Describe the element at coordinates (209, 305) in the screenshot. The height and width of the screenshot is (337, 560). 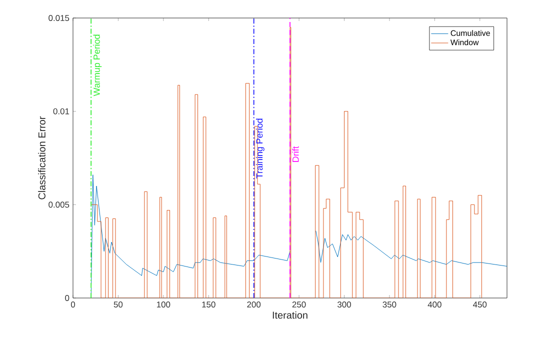
I see `x-tick-label: 150` at that location.